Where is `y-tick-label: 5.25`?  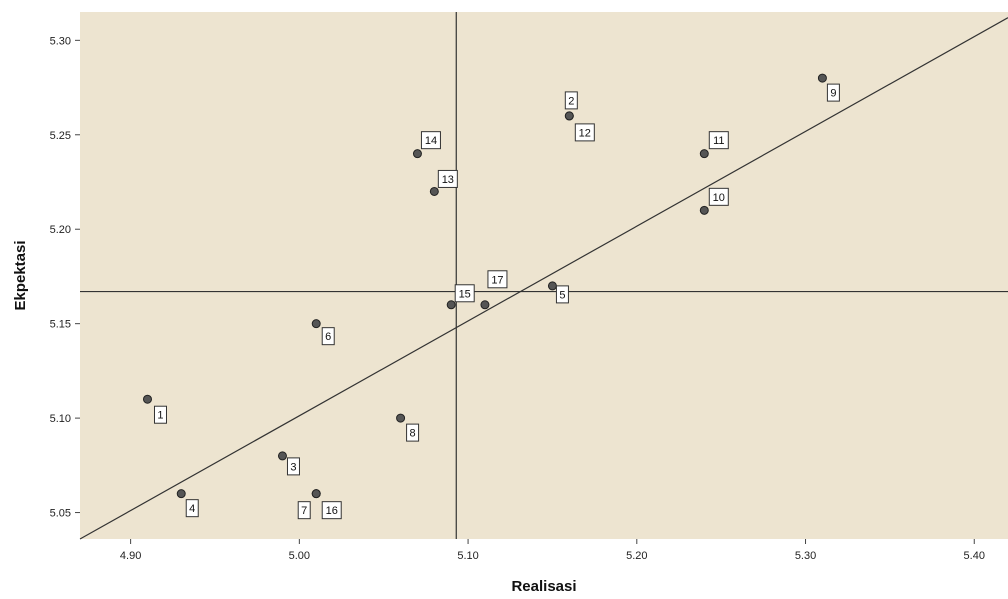
y-tick-label: 5.25 is located at coordinates (60, 136).